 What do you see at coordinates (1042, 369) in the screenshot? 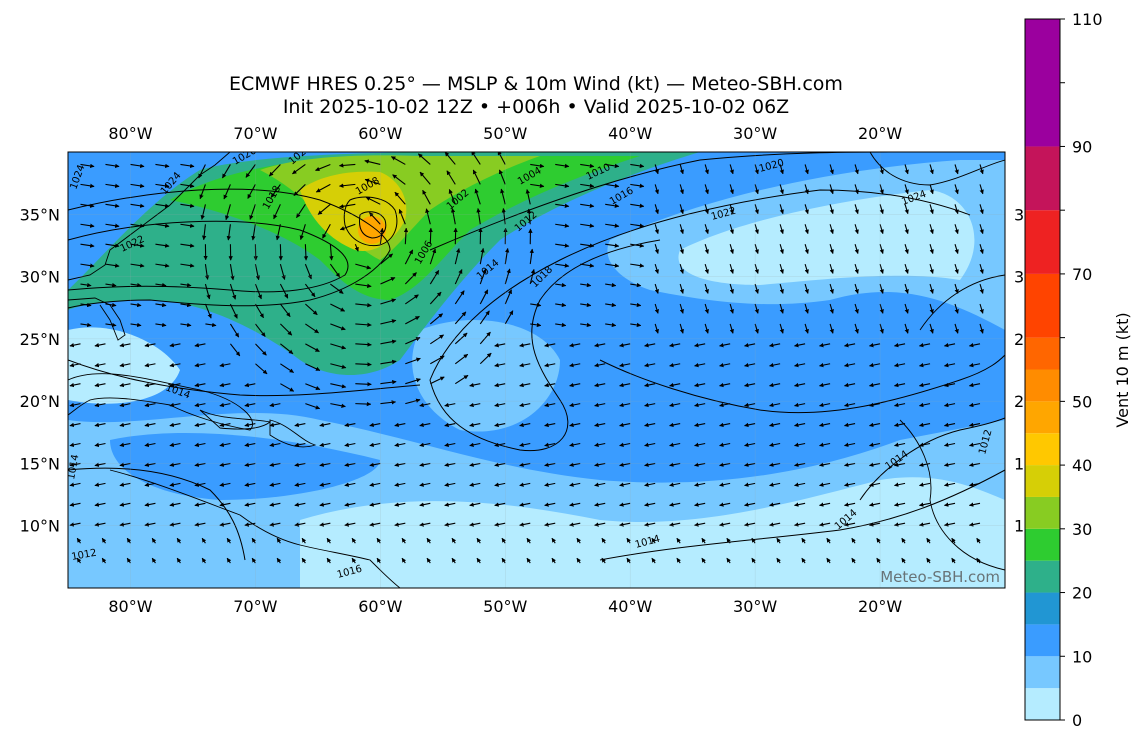
I see `colorbar-frame` at bounding box center [1042, 369].